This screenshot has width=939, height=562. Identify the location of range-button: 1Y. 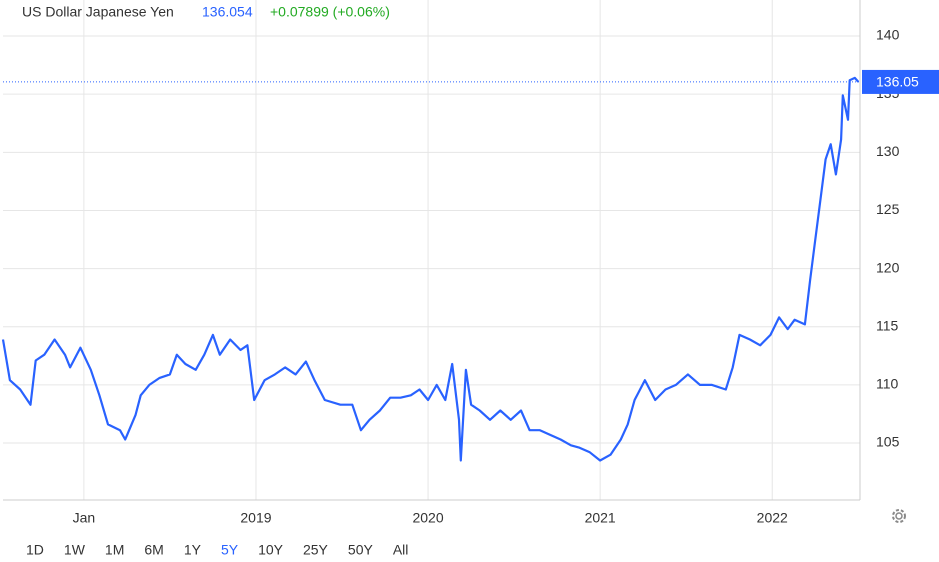
(193, 550).